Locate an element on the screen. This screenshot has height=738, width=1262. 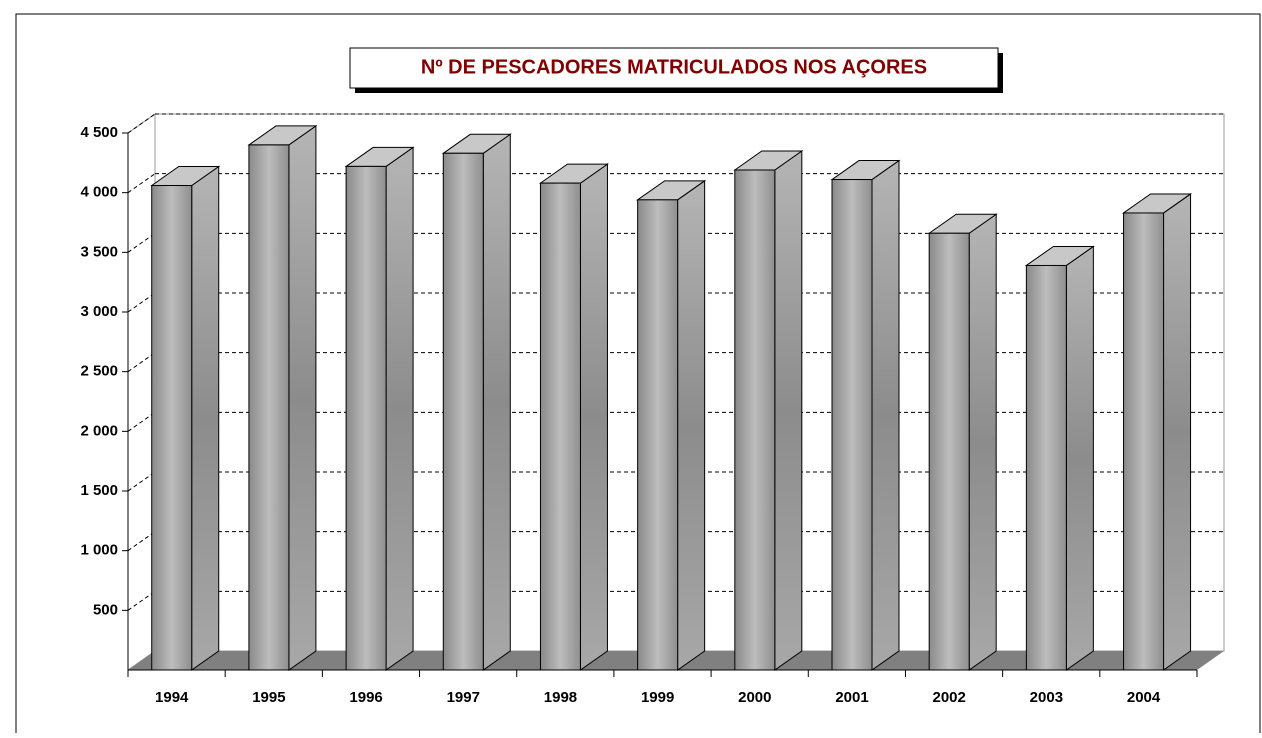
x-tick-label: 2000 is located at coordinates (754, 697).